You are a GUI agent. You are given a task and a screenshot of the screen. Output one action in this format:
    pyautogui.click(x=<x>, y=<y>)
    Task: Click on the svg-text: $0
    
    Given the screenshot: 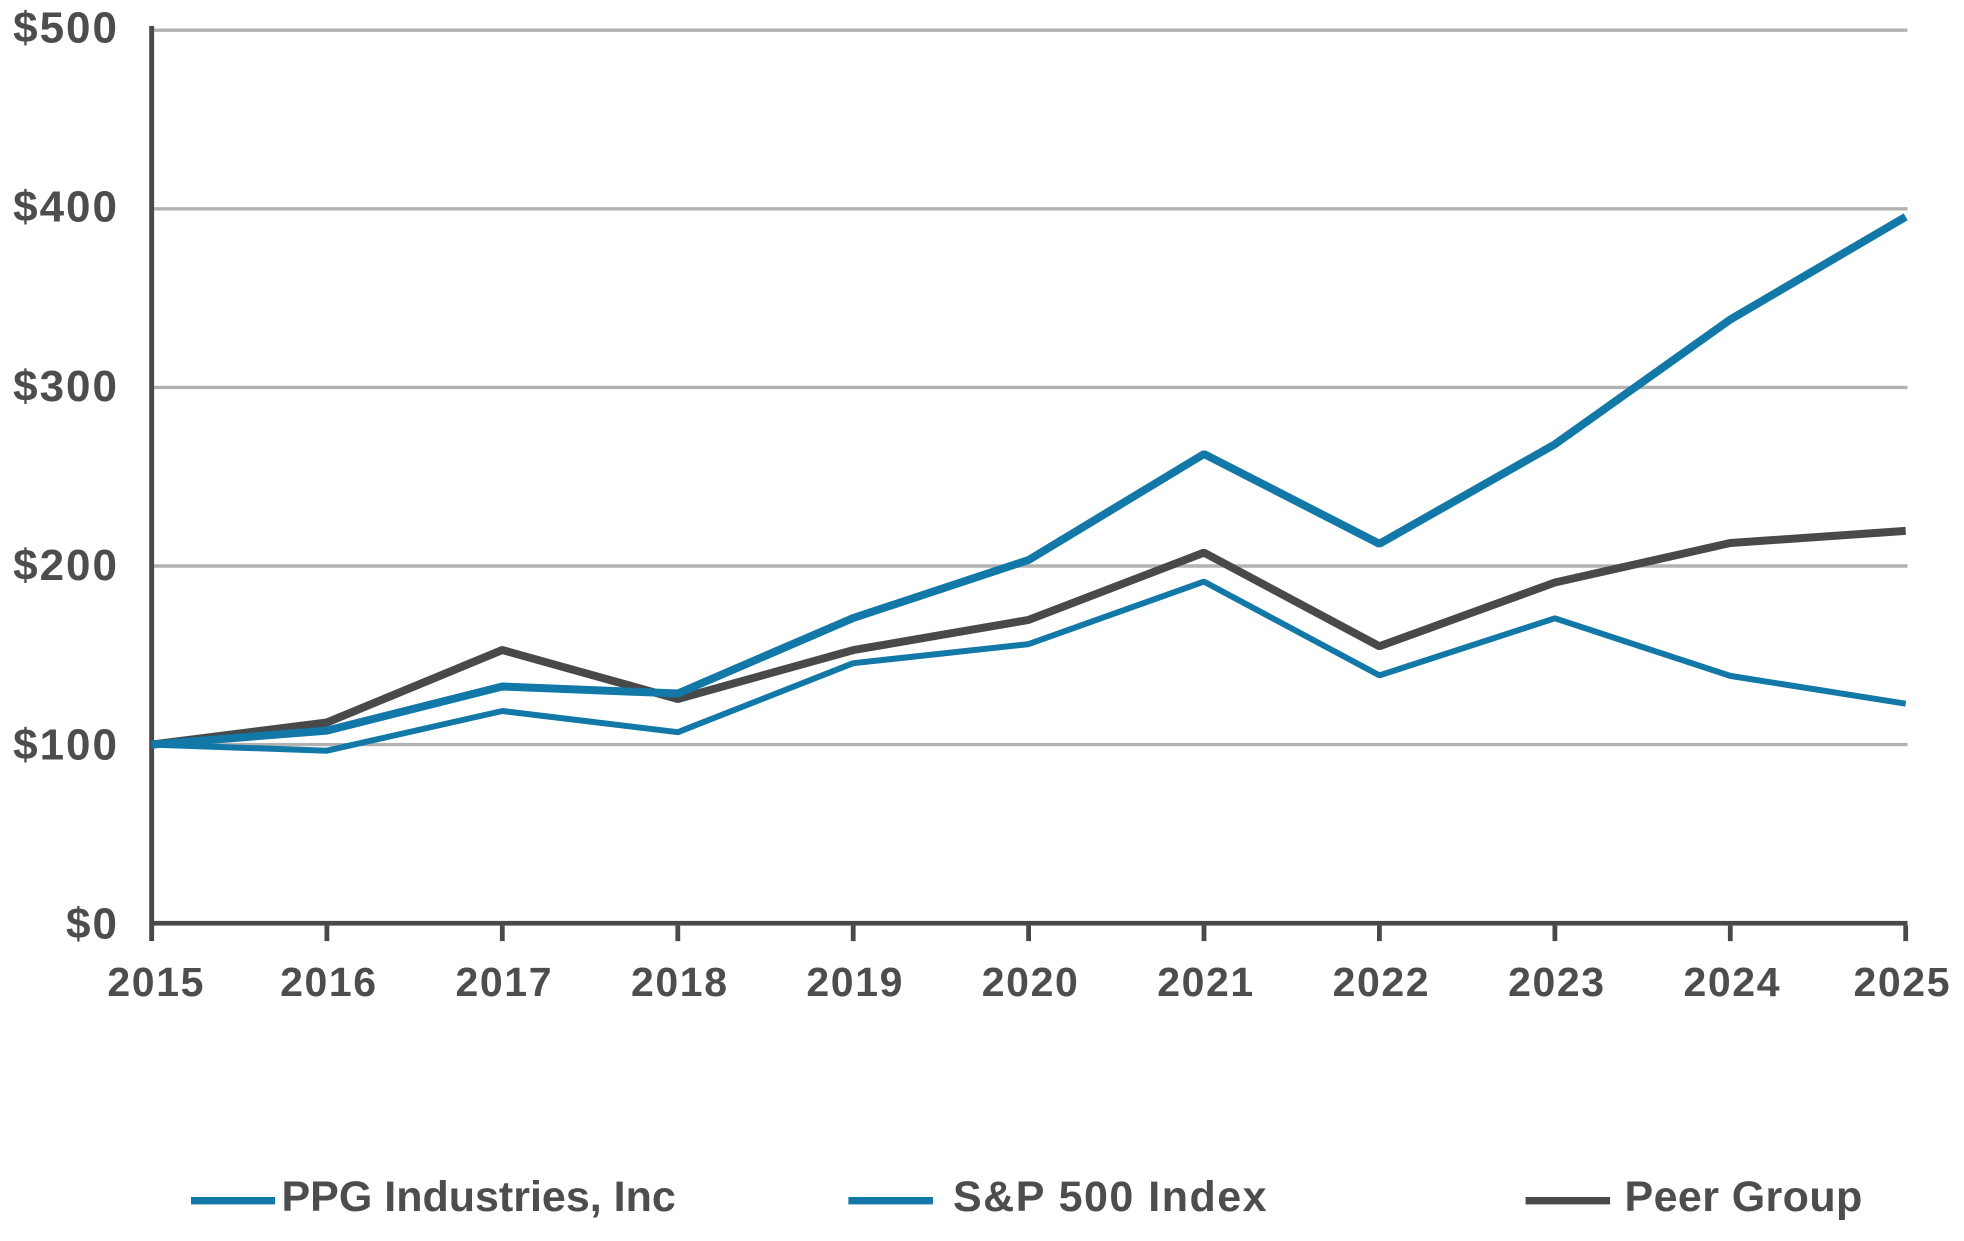 What is the action you would take?
    pyautogui.click(x=92, y=923)
    